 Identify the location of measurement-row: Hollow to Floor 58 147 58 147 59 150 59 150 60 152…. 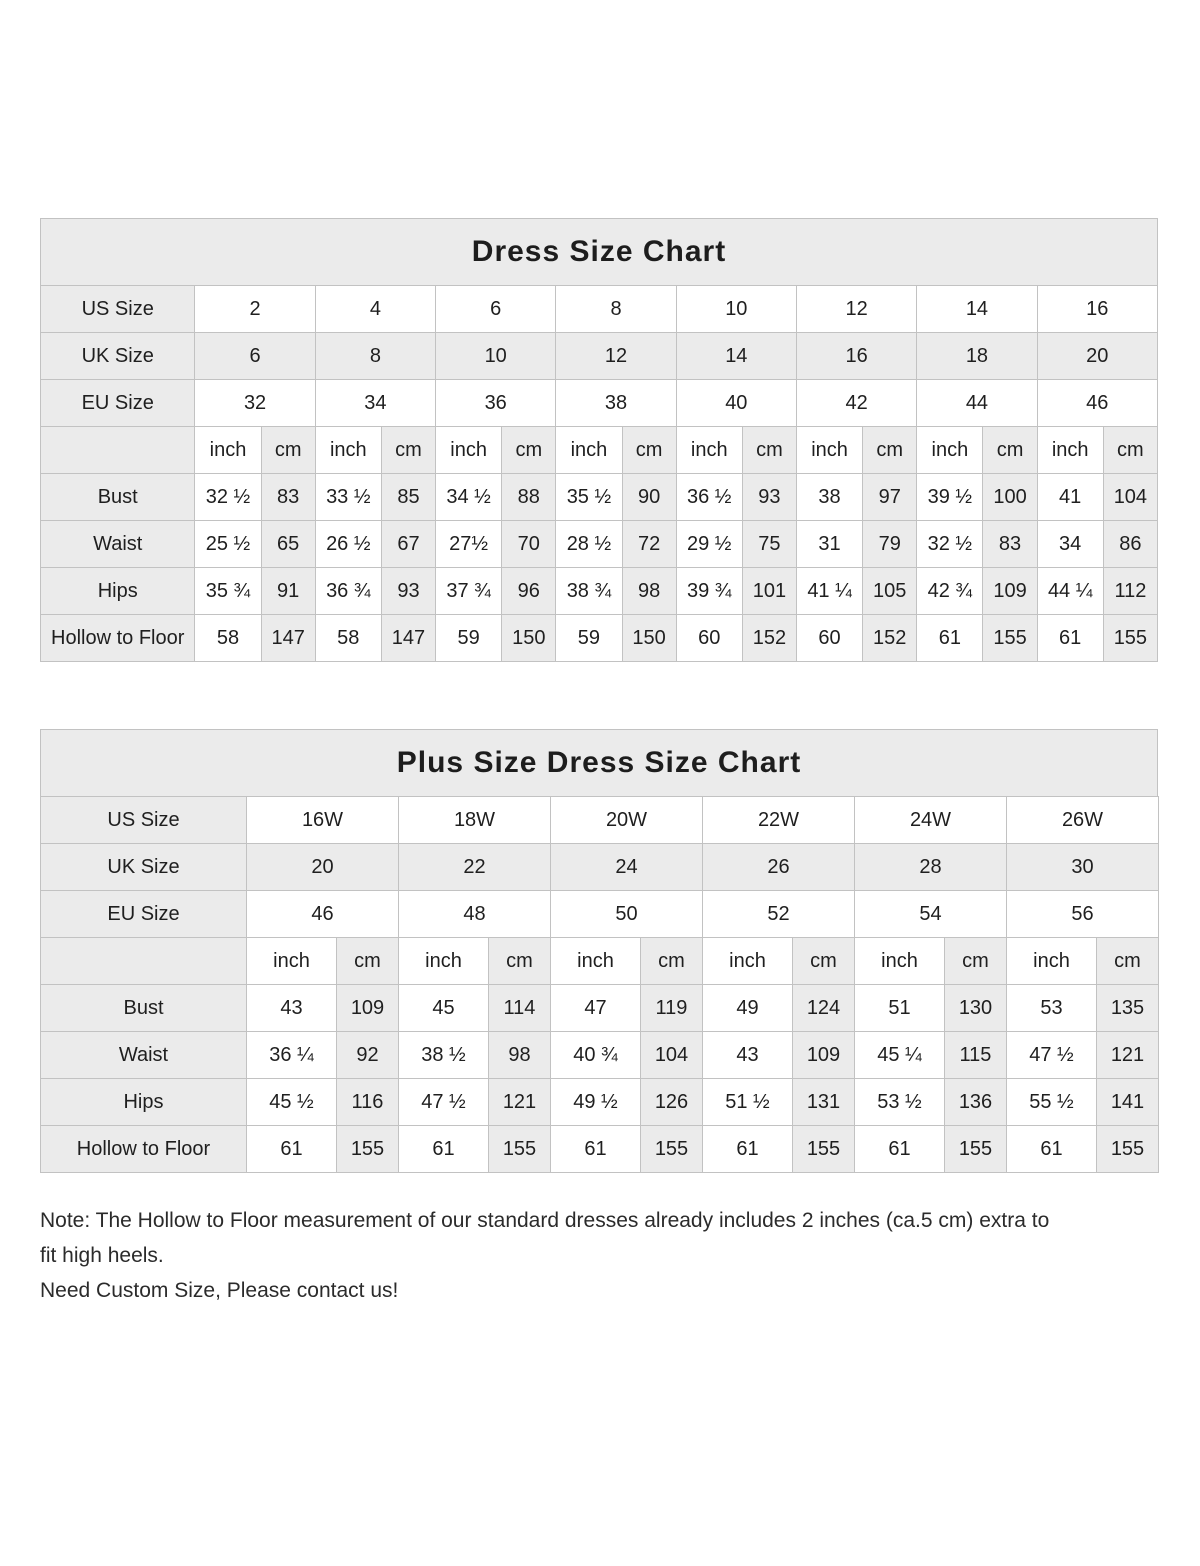
(599, 638).